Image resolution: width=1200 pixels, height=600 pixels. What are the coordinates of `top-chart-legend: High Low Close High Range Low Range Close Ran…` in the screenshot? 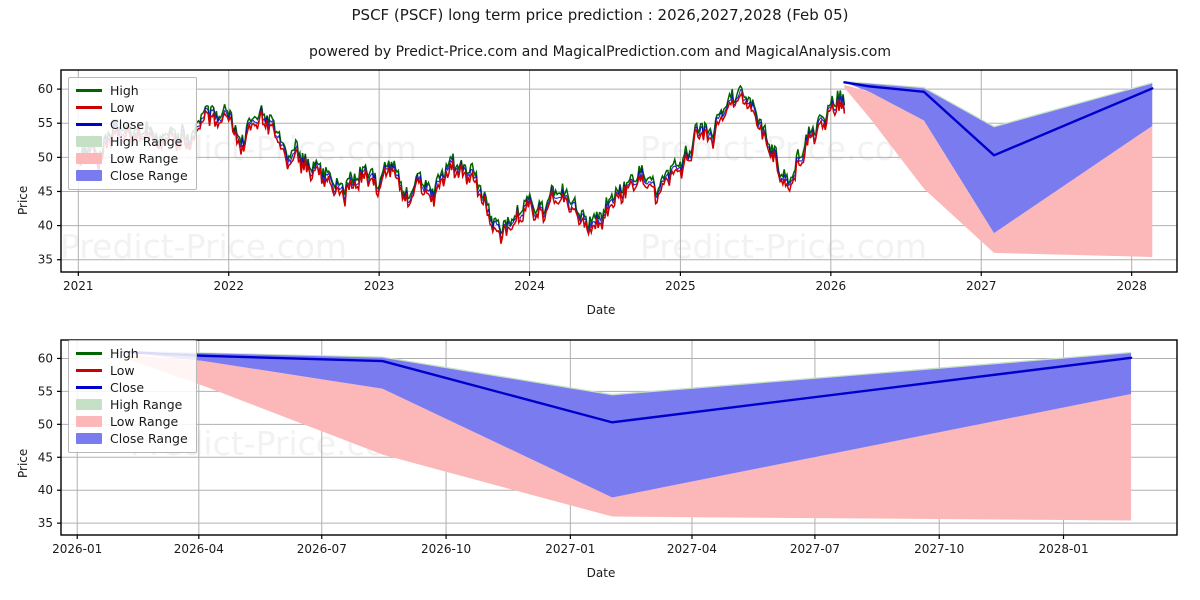 It's located at (132, 133).